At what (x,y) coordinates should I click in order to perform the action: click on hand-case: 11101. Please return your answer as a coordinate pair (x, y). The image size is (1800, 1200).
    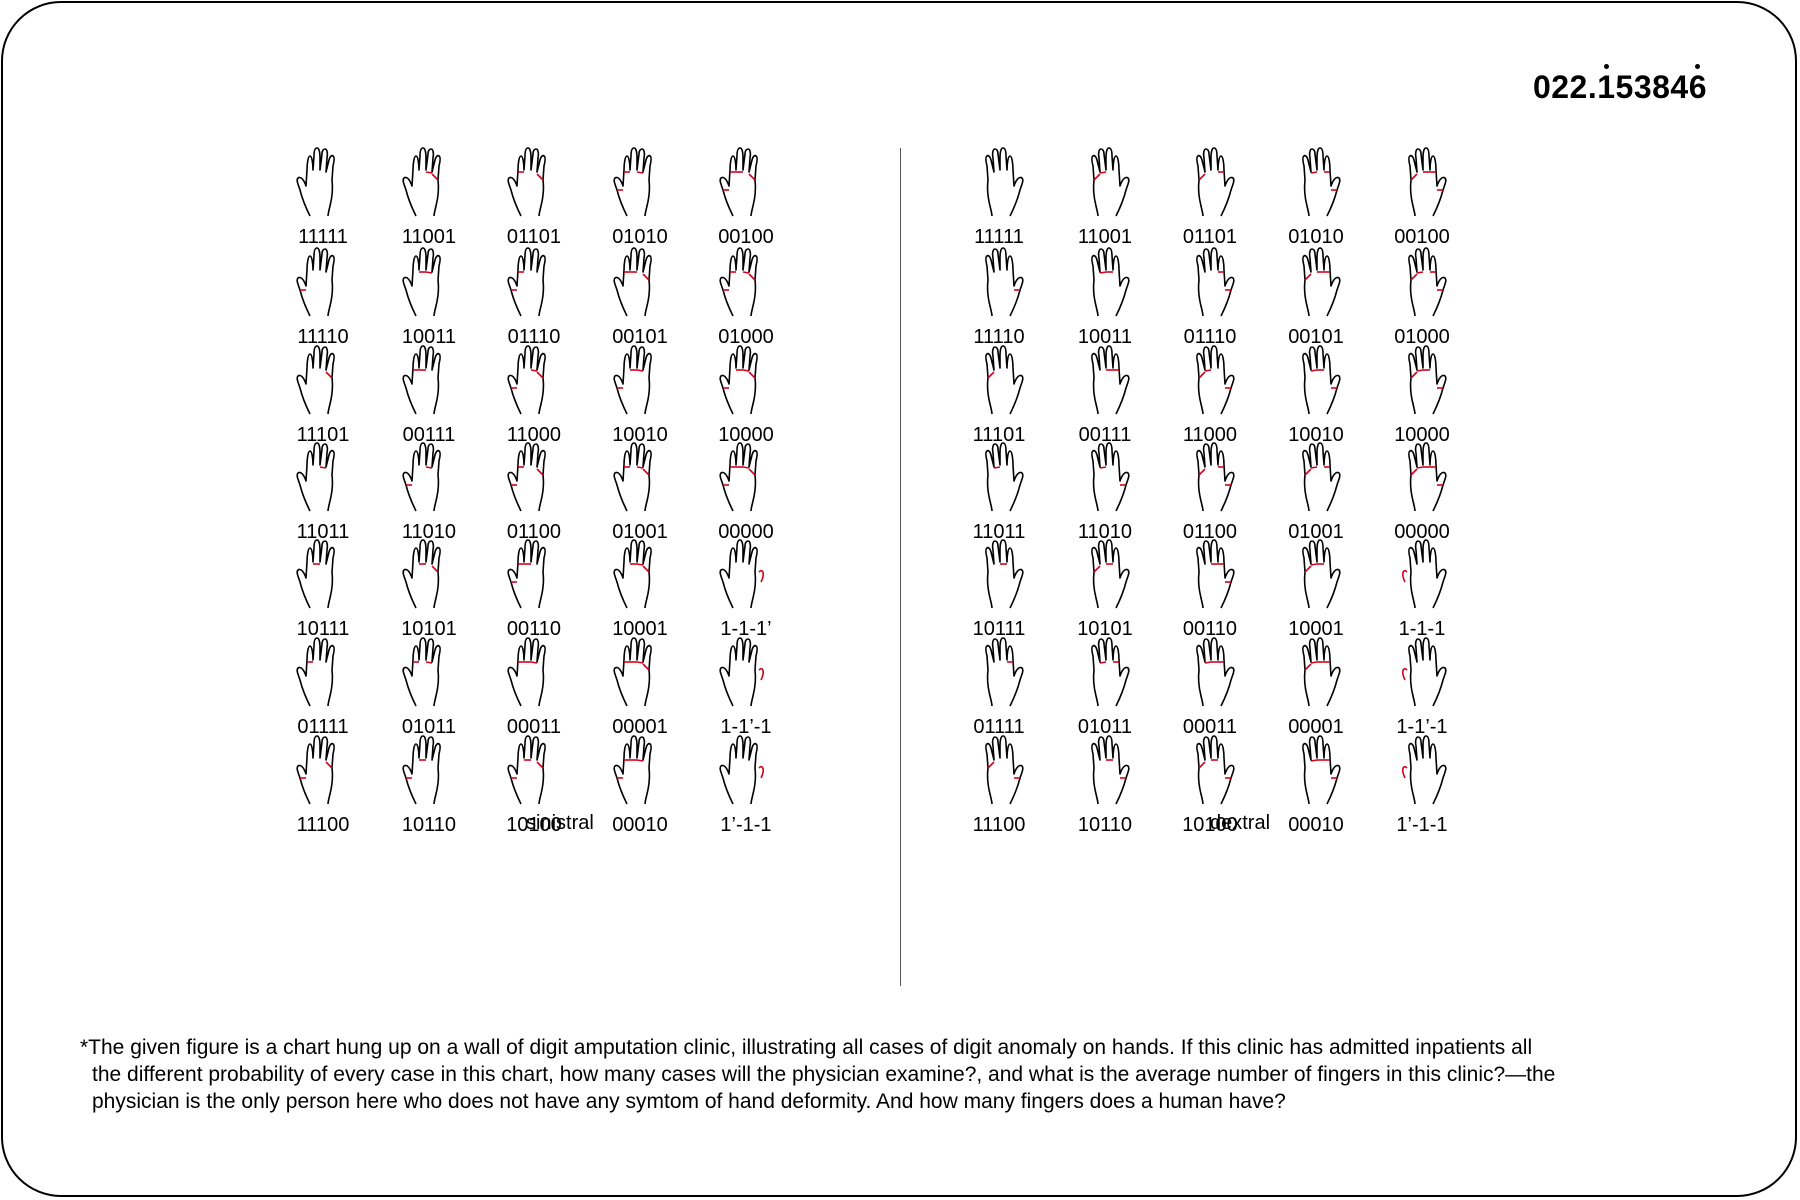
    Looking at the image, I should click on (323, 400).